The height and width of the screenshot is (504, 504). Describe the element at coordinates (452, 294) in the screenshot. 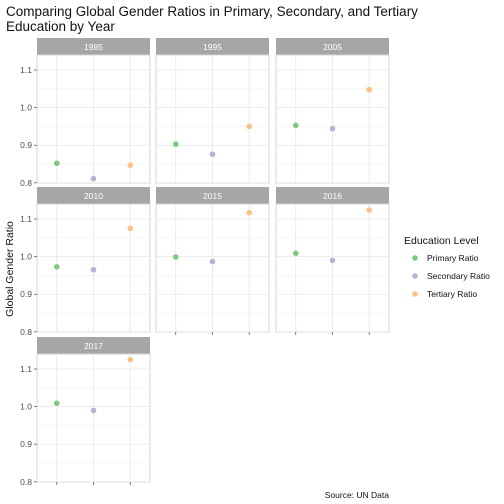

I see `legend-label: Tertiary Ratio` at that location.